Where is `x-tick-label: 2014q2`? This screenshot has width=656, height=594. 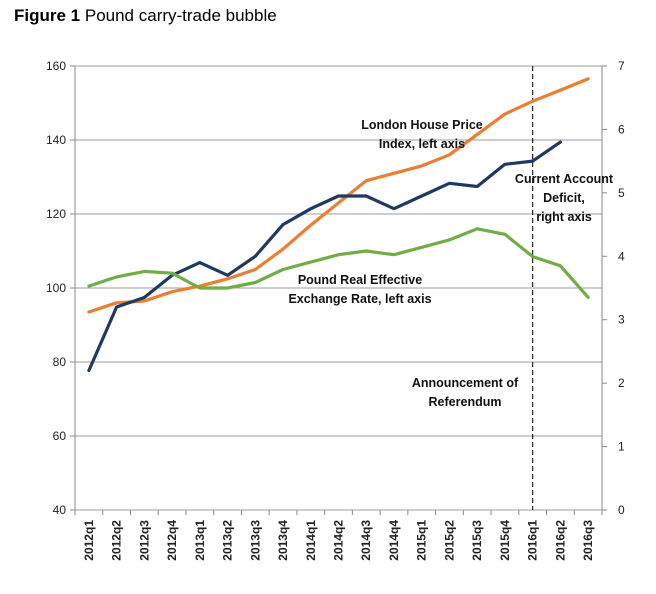 x-tick-label: 2014q2 is located at coordinates (339, 540).